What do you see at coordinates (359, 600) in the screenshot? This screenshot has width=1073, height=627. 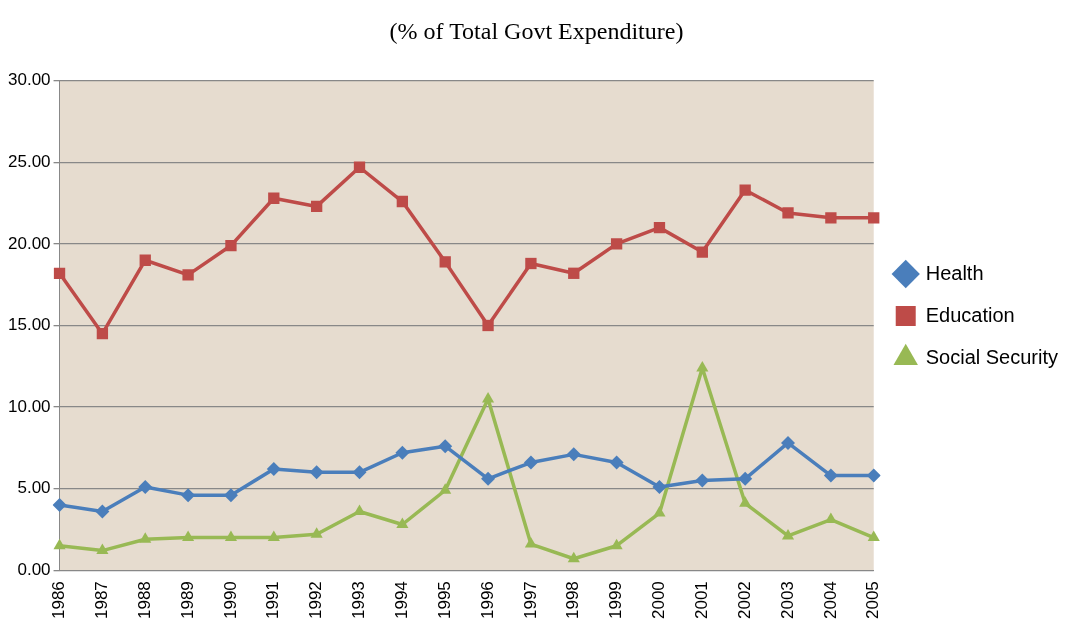 I see `x-tick-label: 1993` at bounding box center [359, 600].